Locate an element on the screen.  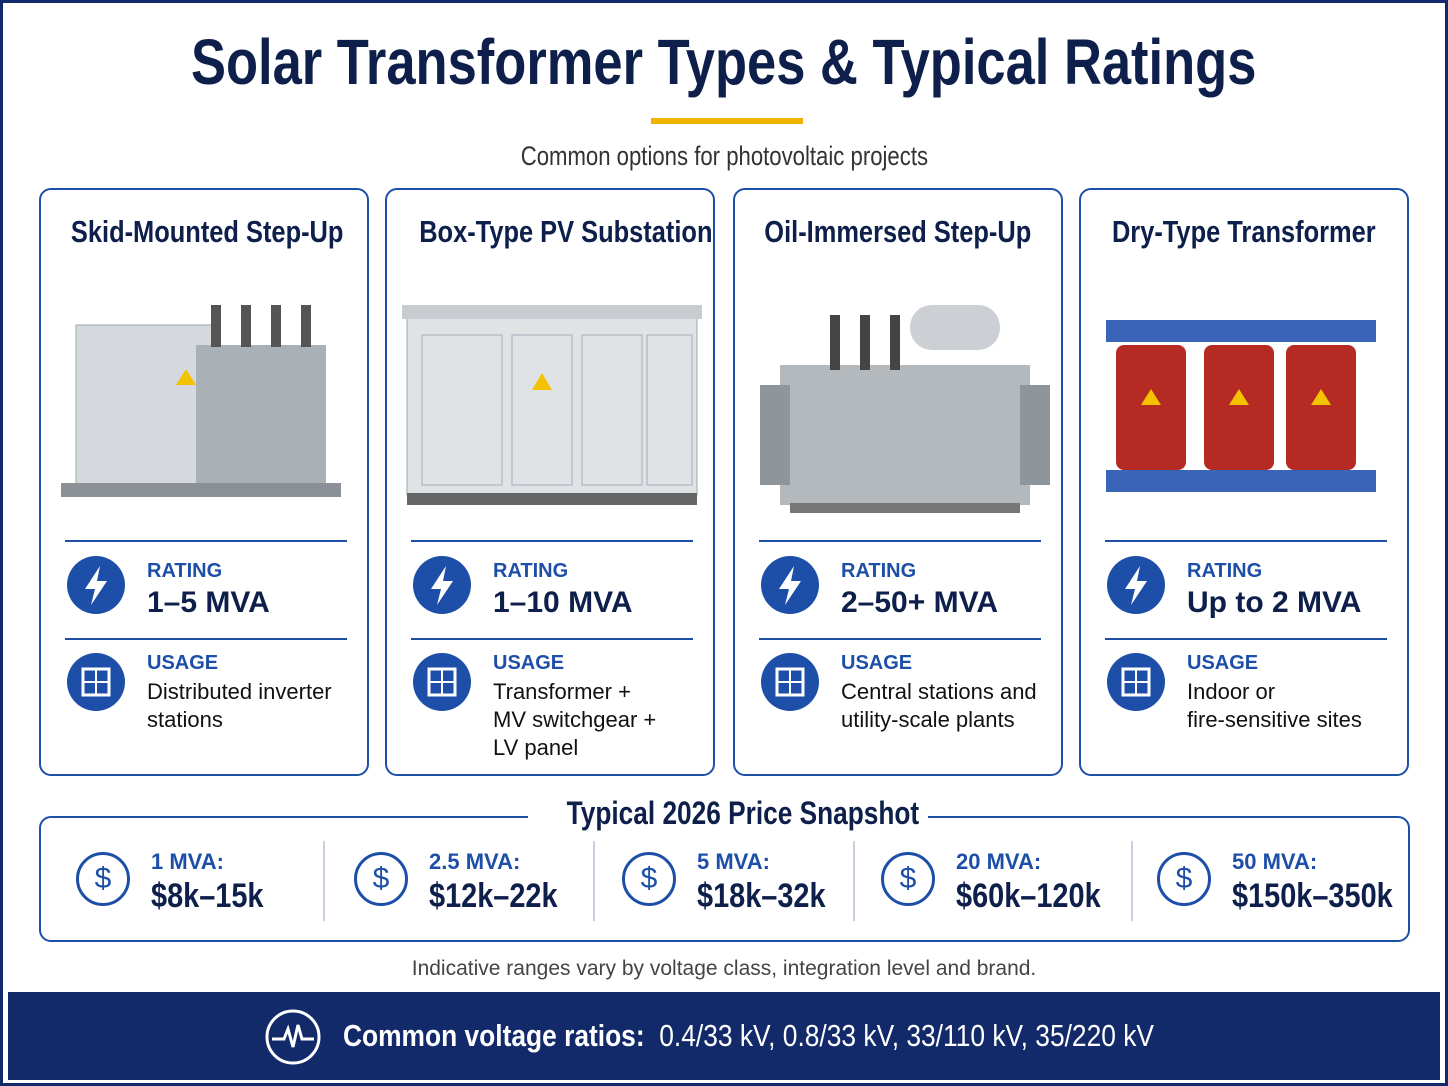
rating-value: Up to 2 MVA is located at coordinates (1274, 602).